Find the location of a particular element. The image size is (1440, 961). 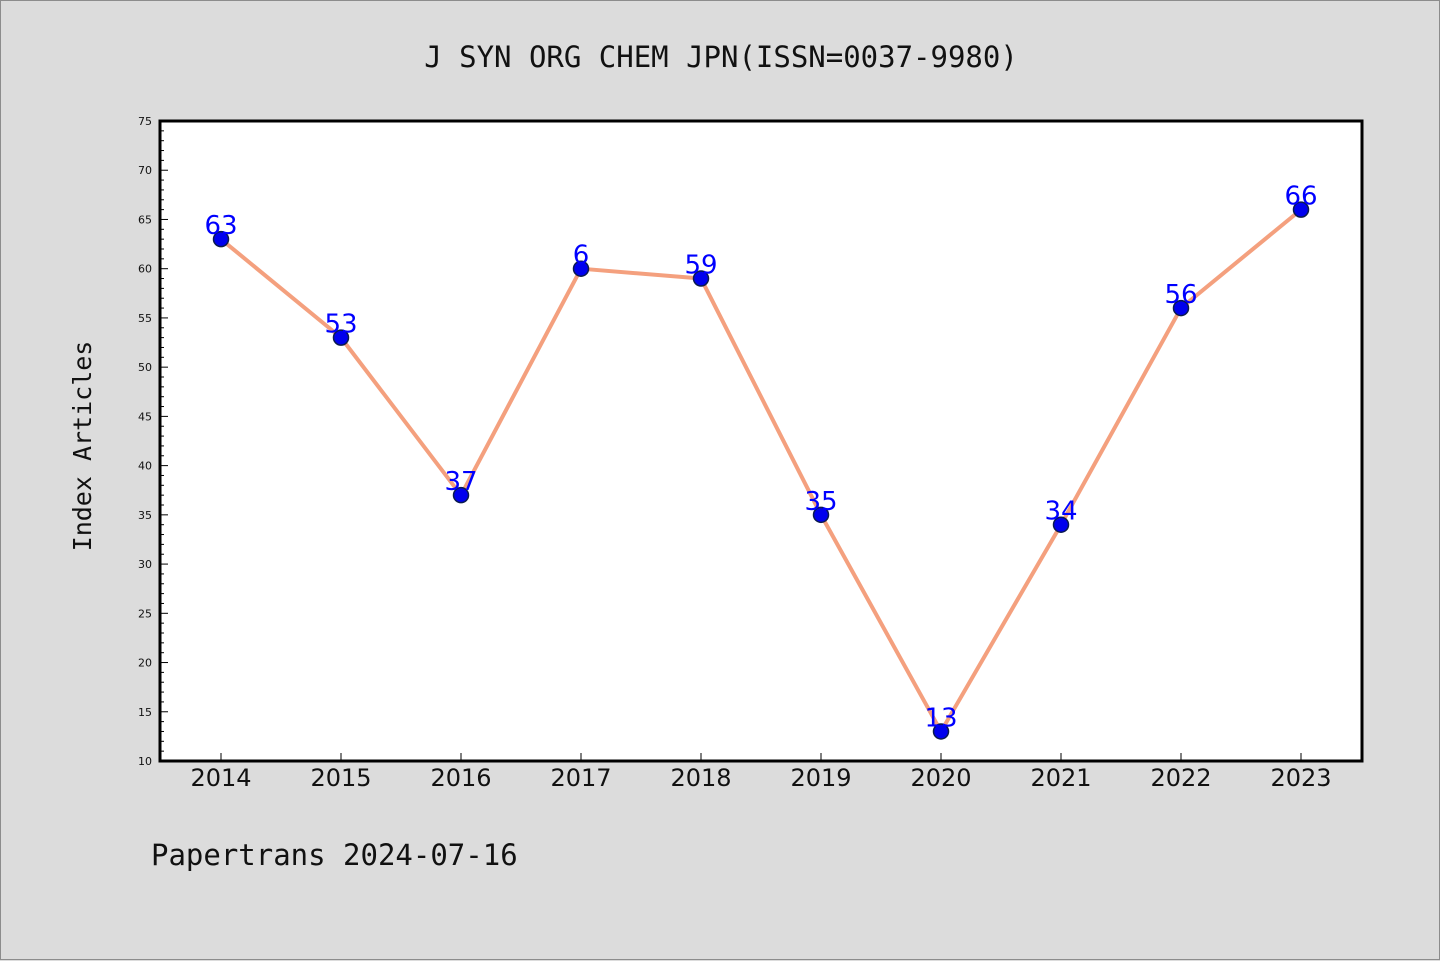

x-axis: 2014 2015 2016 2017 2018 2019 2020 2021 2022 2023 is located at coordinates (761, 772).